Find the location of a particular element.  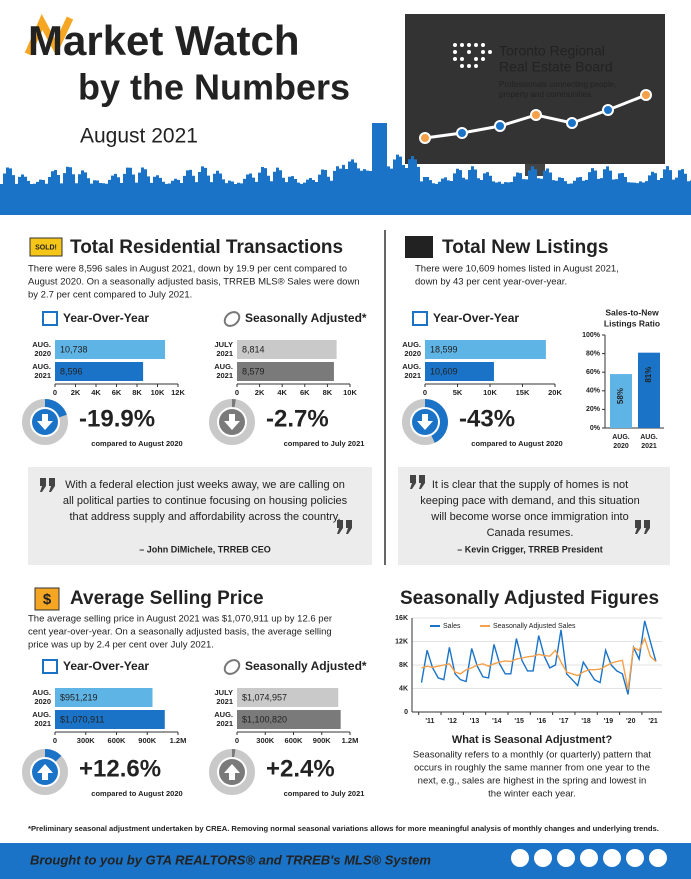

bar-value: 8,579 is located at coordinates (253, 371).